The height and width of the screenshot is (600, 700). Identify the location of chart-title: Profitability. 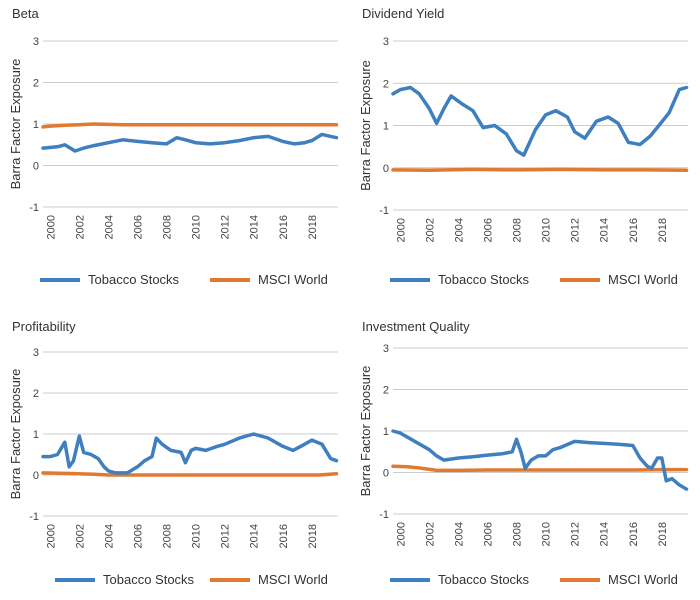
(44, 326).